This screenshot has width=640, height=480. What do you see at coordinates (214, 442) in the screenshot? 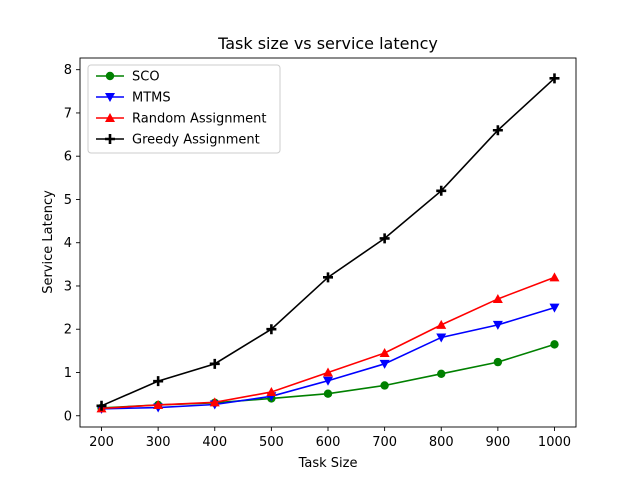
I see `x-tick-label: 400` at bounding box center [214, 442].